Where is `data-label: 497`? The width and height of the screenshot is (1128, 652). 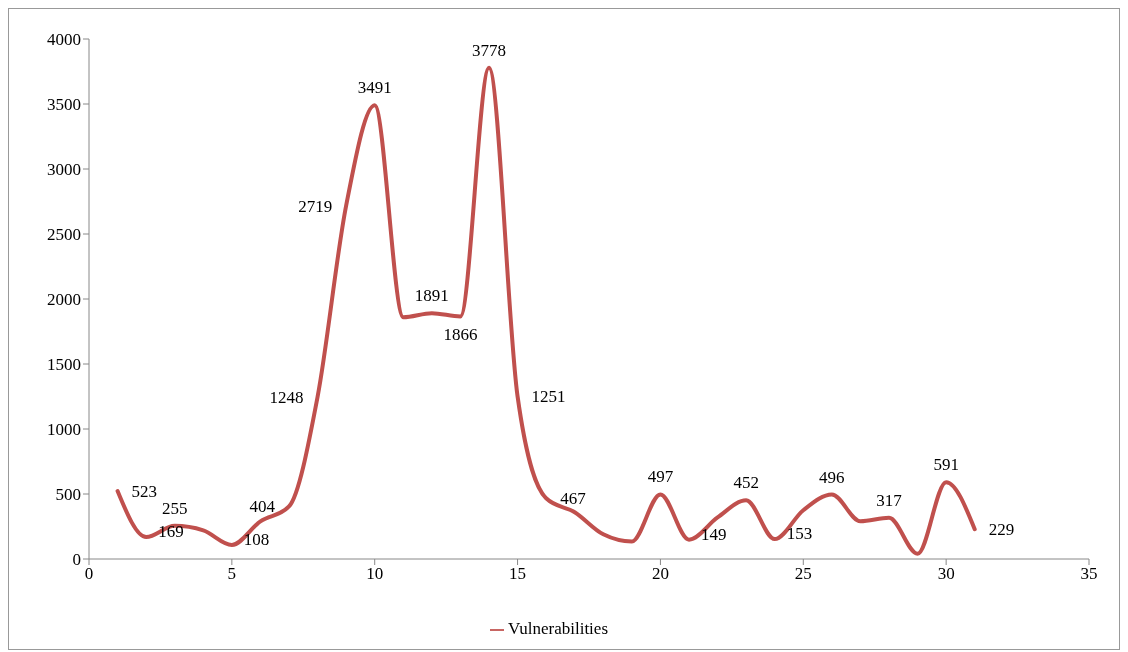
data-label: 497 is located at coordinates (660, 477).